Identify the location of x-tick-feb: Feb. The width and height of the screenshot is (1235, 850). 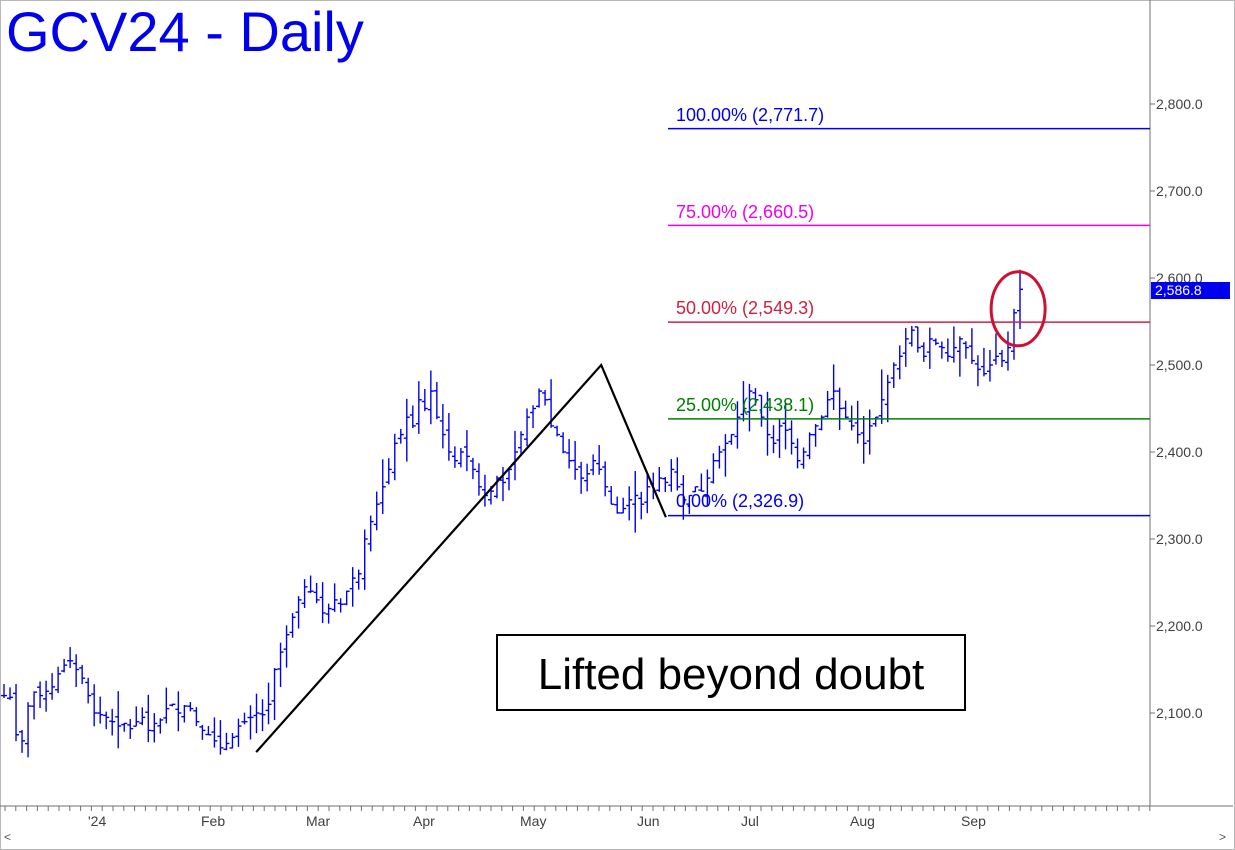
(213, 821).